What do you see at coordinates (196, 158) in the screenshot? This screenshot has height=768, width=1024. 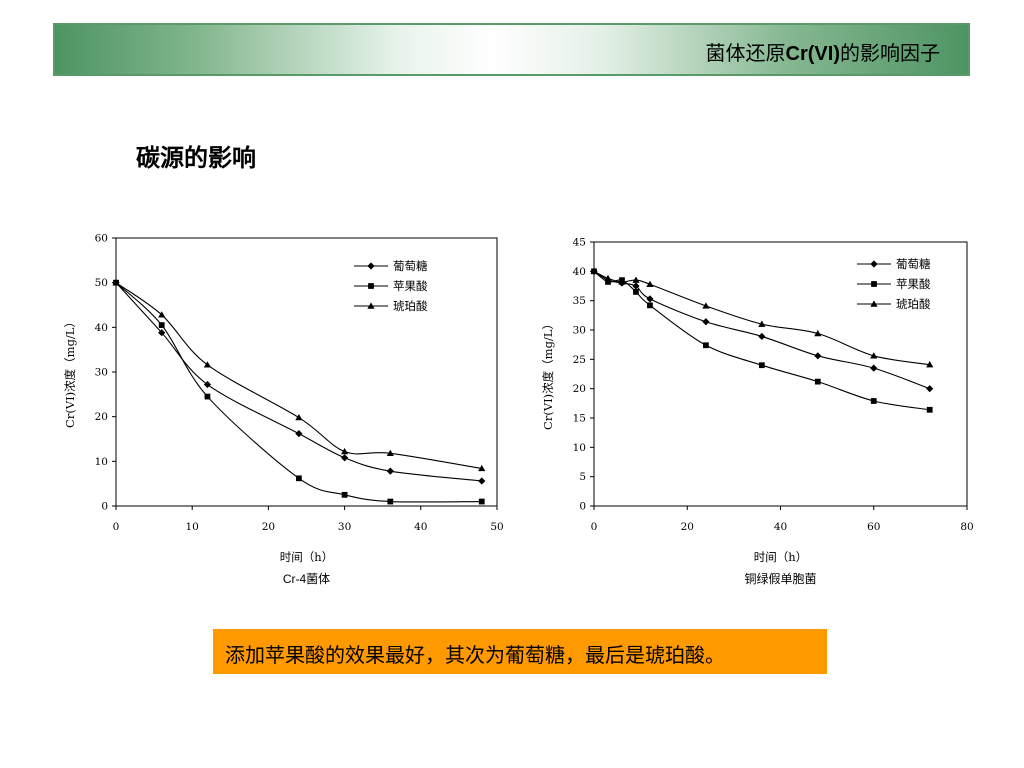 I see `section-title: 碳源的影响` at bounding box center [196, 158].